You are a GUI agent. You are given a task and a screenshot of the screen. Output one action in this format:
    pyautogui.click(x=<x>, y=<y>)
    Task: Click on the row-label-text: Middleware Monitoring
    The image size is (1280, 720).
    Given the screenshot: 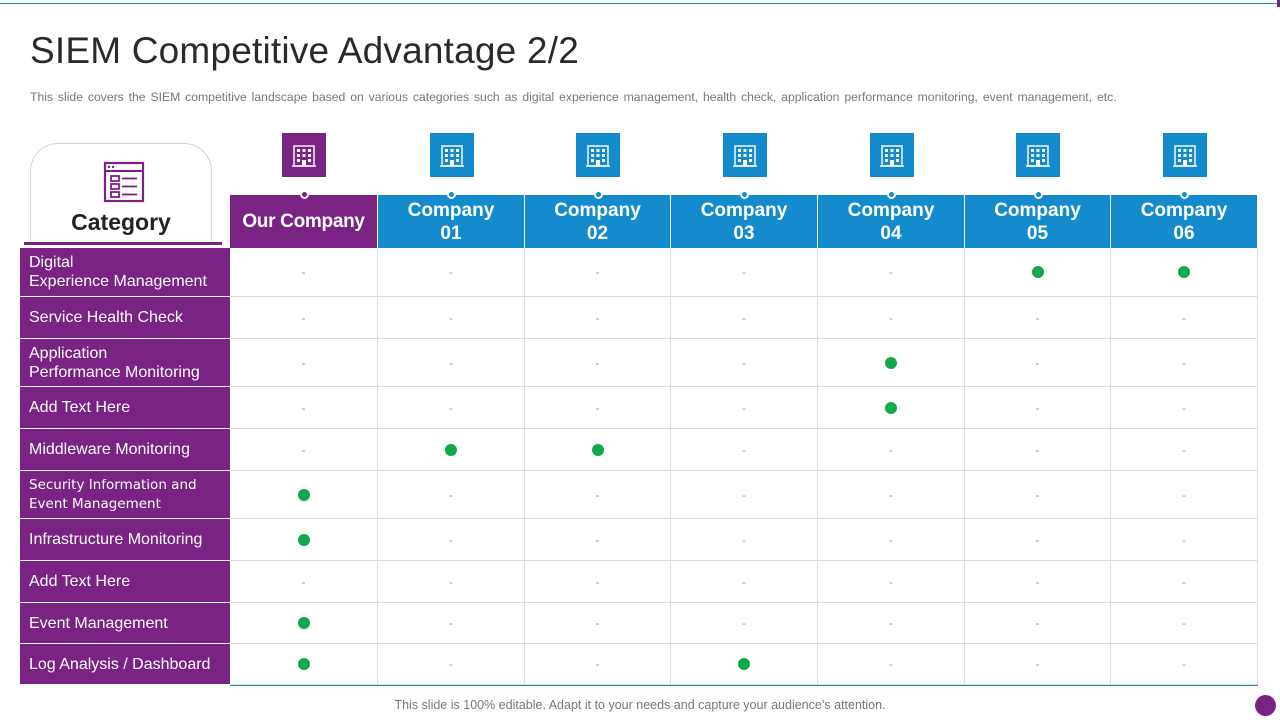 What is the action you would take?
    pyautogui.click(x=109, y=449)
    